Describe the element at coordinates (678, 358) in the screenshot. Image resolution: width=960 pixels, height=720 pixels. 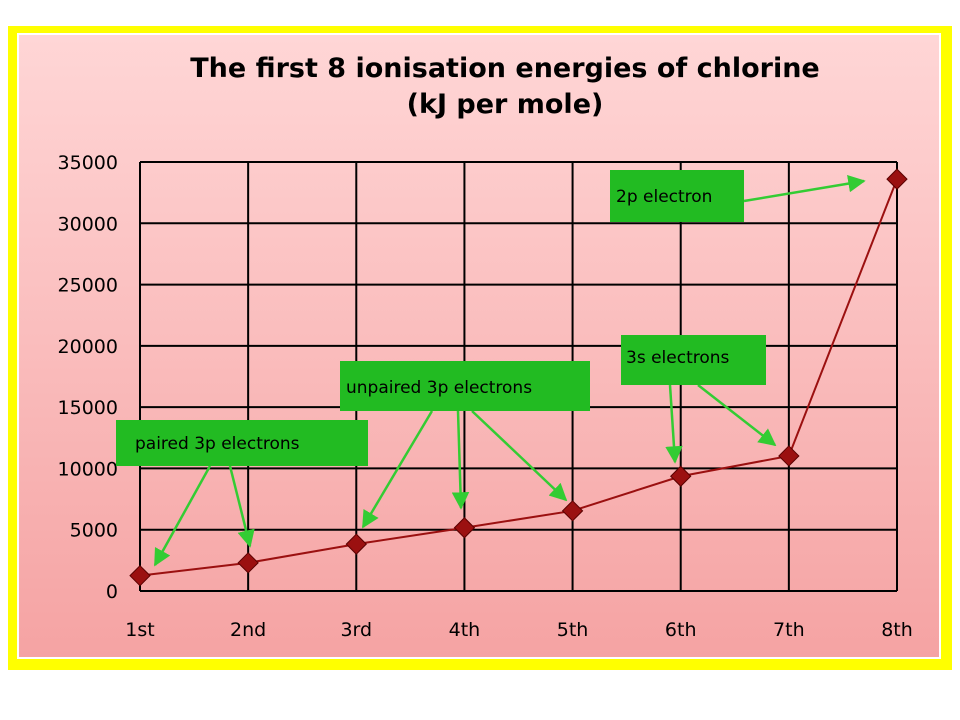
I see `annotation-label: 3s electrons` at that location.